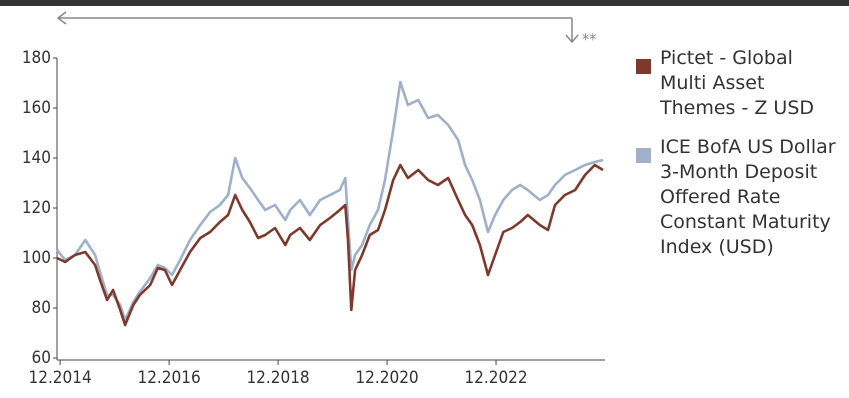 The width and height of the screenshot is (849, 398). I want to click on y-tick-label: 80, so click(41, 308).